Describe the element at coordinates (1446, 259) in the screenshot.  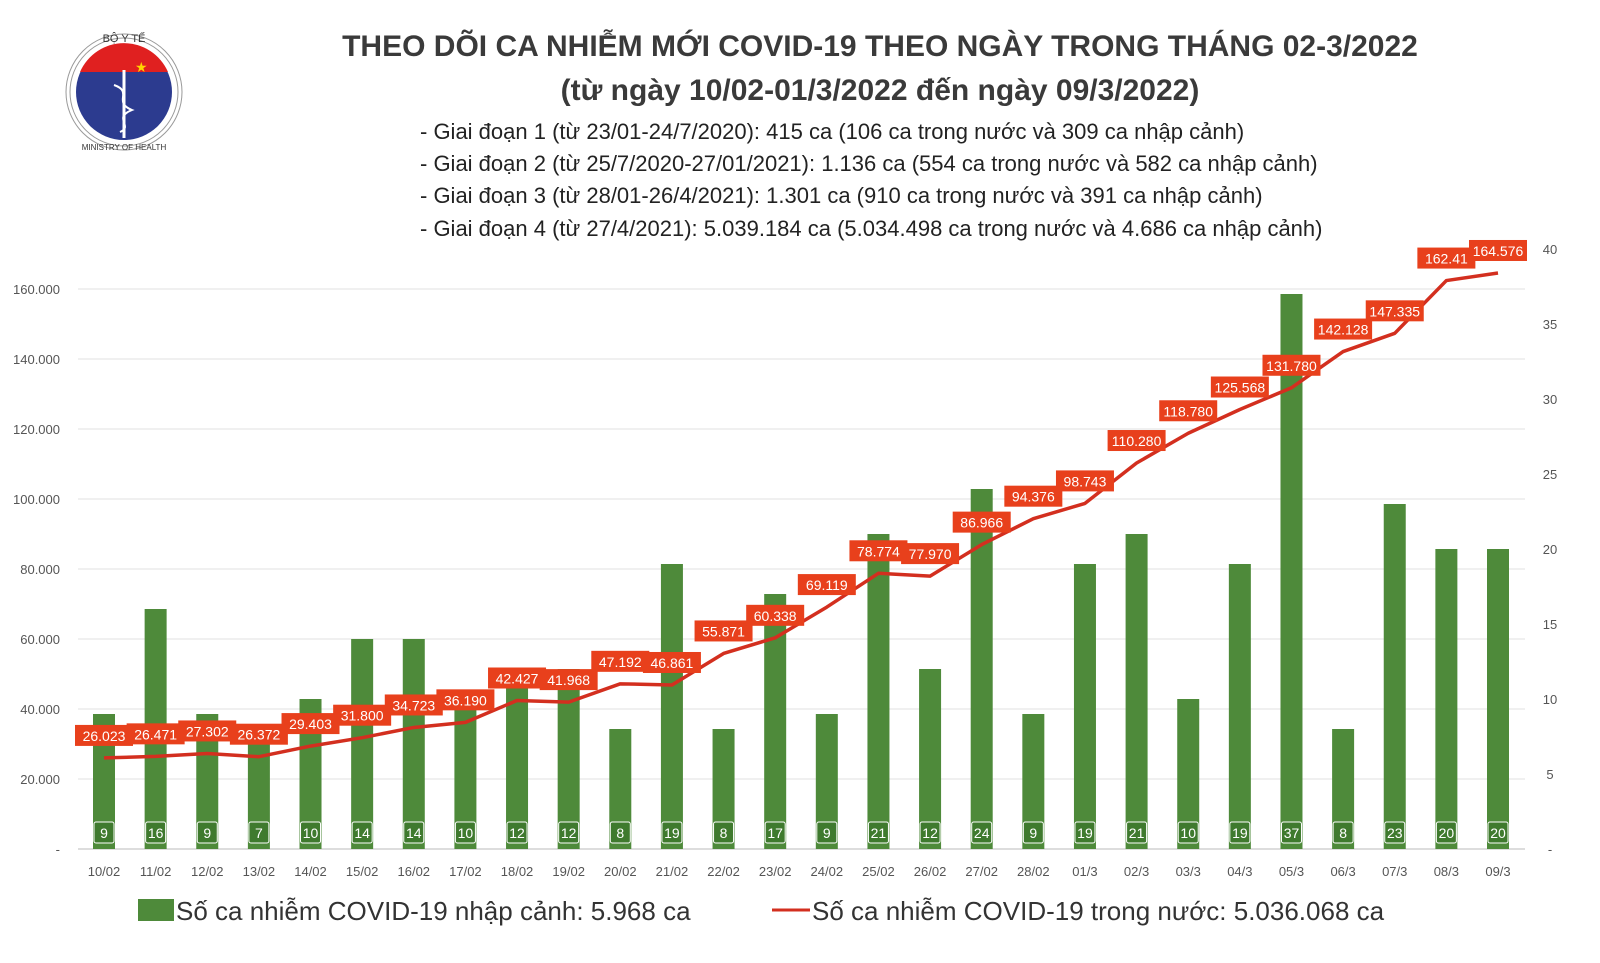
I see `line-value-label: 162.41` at that location.